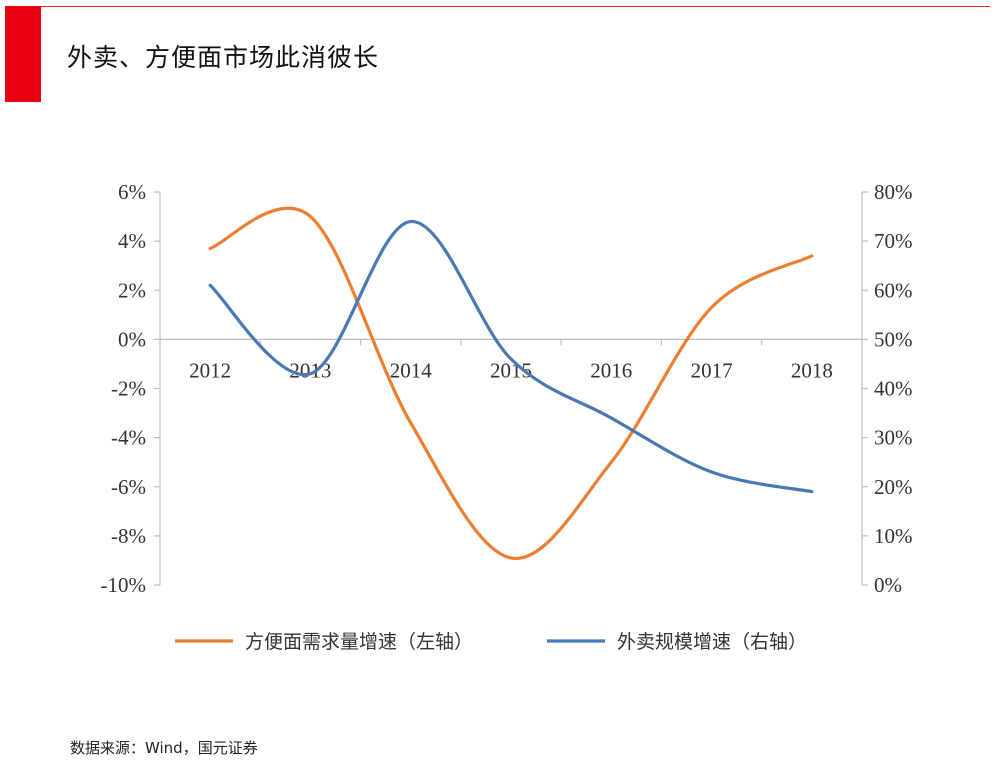 The image size is (1000, 768). I want to click on left-tick-label: -2%, so click(128, 389).